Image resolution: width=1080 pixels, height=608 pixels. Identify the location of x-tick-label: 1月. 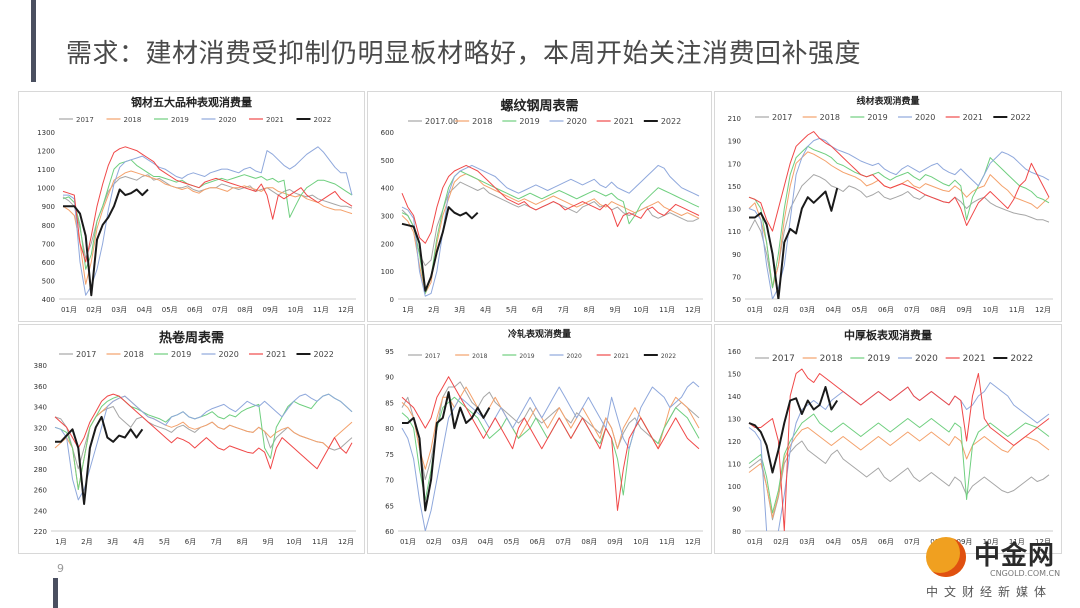
(60, 542).